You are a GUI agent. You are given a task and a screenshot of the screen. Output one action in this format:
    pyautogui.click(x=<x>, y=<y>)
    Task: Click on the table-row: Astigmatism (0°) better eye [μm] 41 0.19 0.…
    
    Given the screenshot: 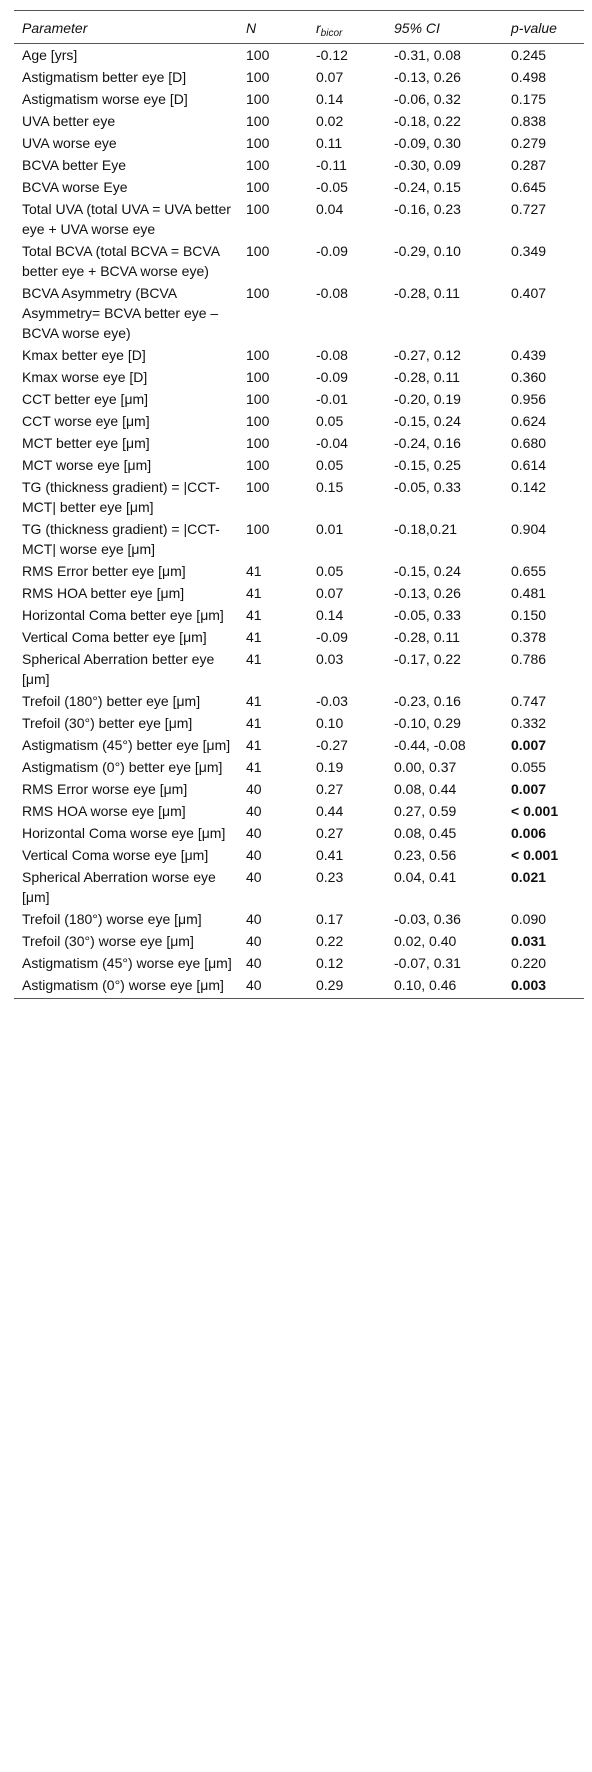 What is the action you would take?
    pyautogui.click(x=299, y=767)
    